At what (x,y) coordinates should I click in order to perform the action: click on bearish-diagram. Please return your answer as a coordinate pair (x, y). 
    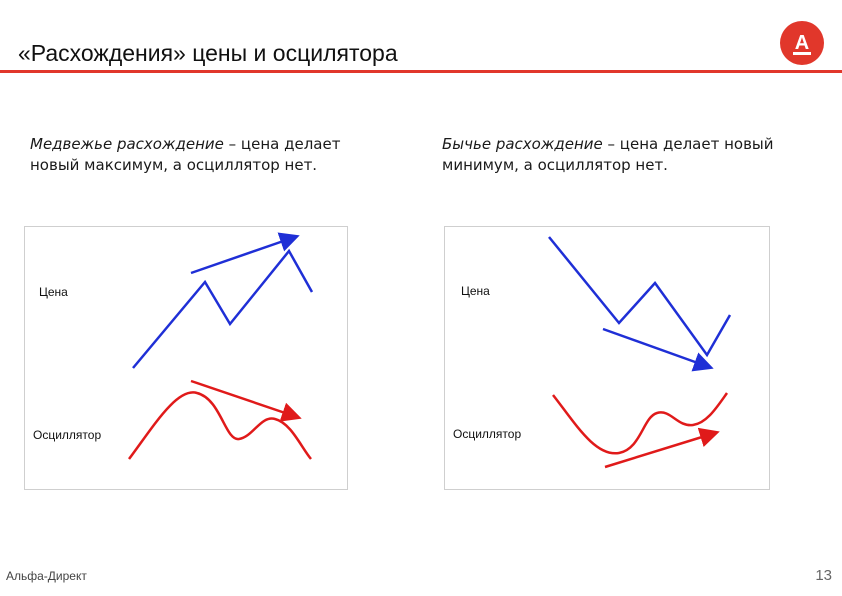
    Looking at the image, I should click on (220, 346).